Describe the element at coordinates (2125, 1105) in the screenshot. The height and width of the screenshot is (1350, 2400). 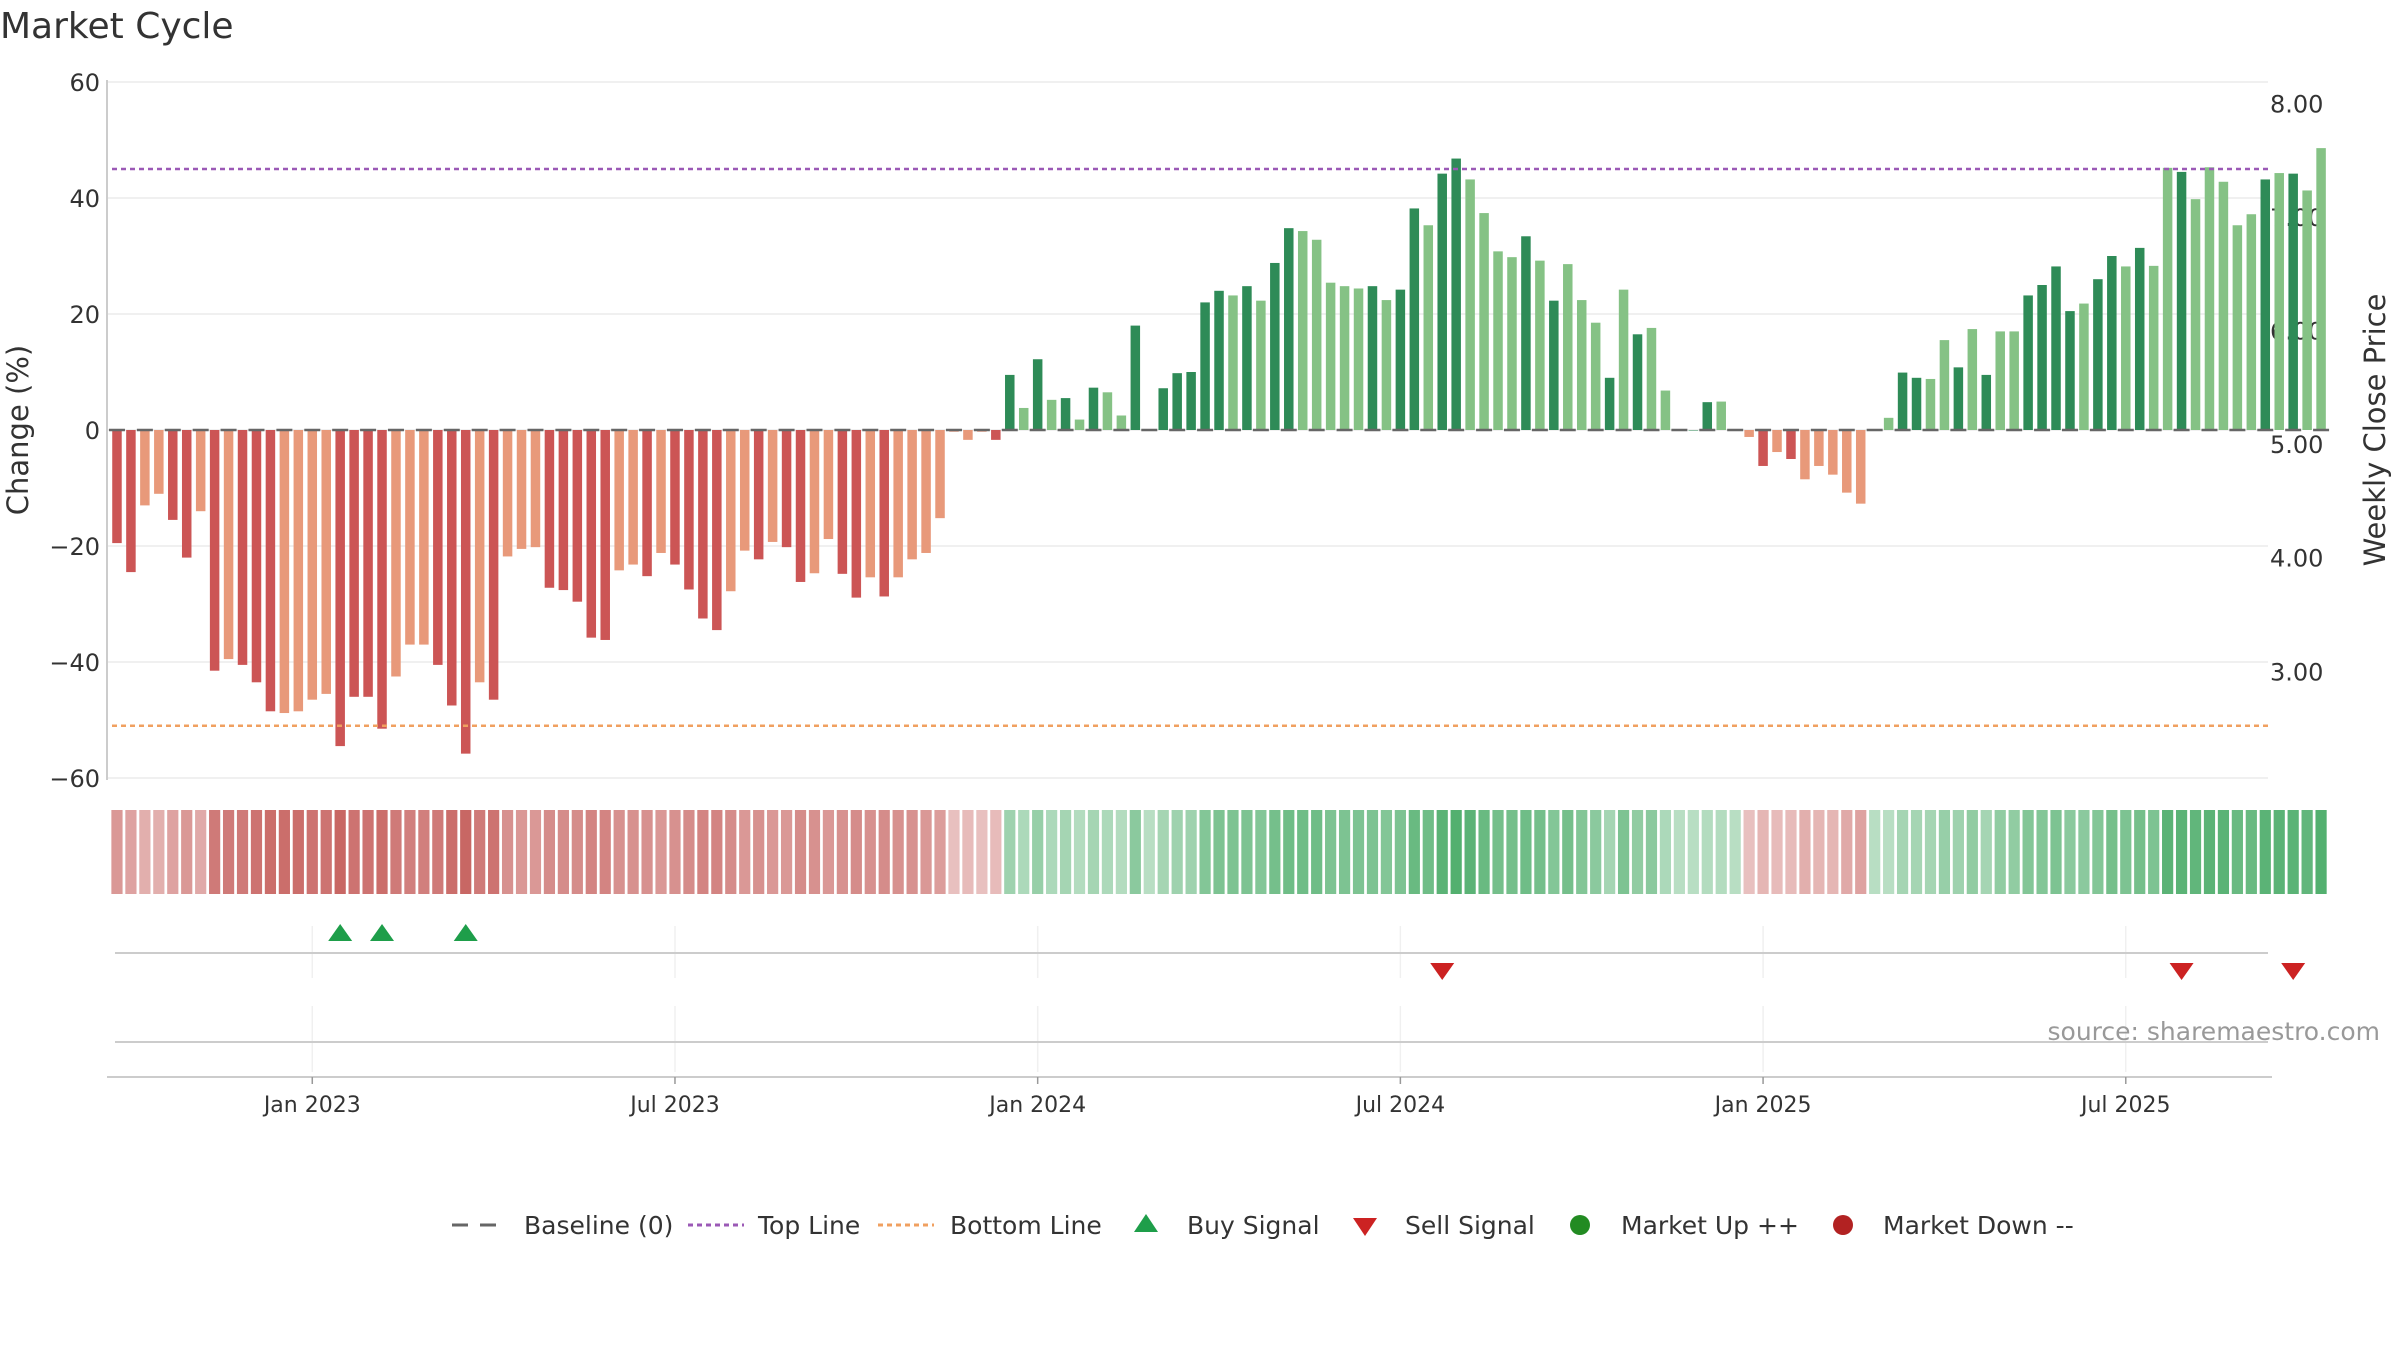
I see `date-tick-label: Jul 2025` at that location.